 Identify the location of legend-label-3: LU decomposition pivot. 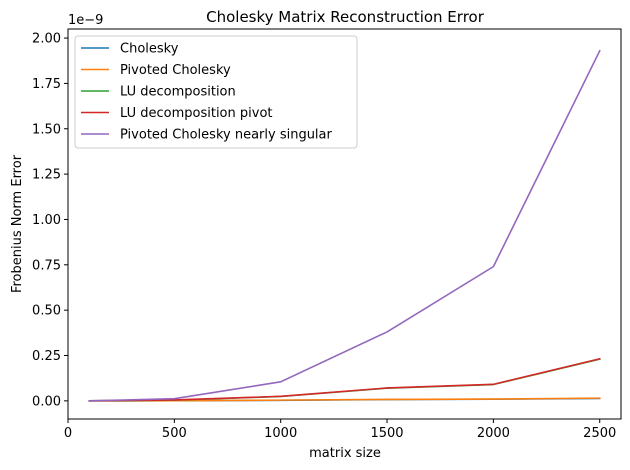
(196, 113).